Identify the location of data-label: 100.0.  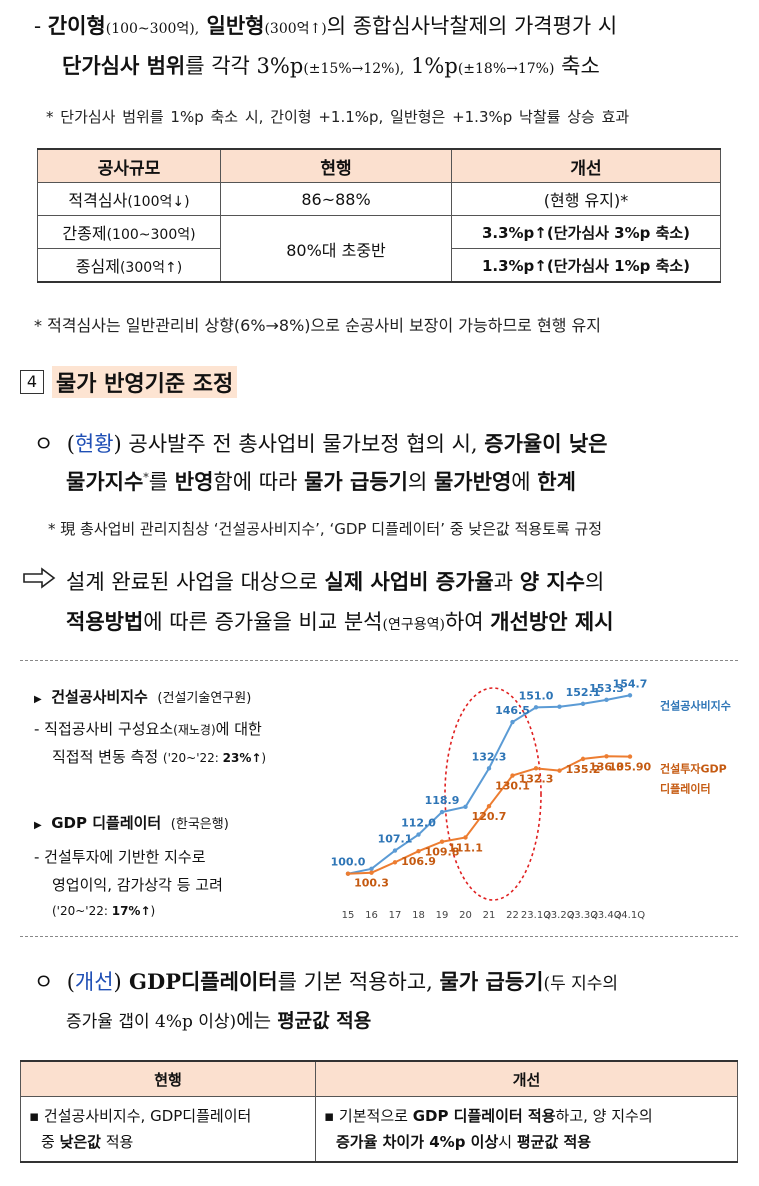
(348, 862).